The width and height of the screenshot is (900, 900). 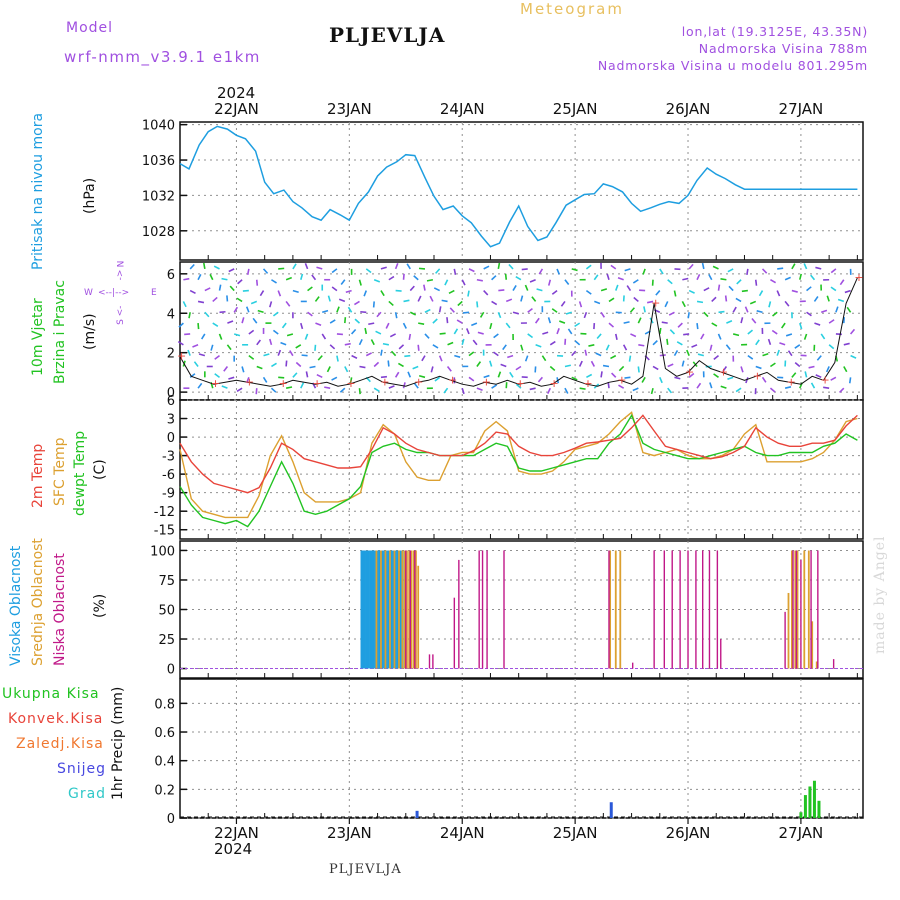 I want to click on y-tick-label-wind: 0, so click(x=171, y=393).